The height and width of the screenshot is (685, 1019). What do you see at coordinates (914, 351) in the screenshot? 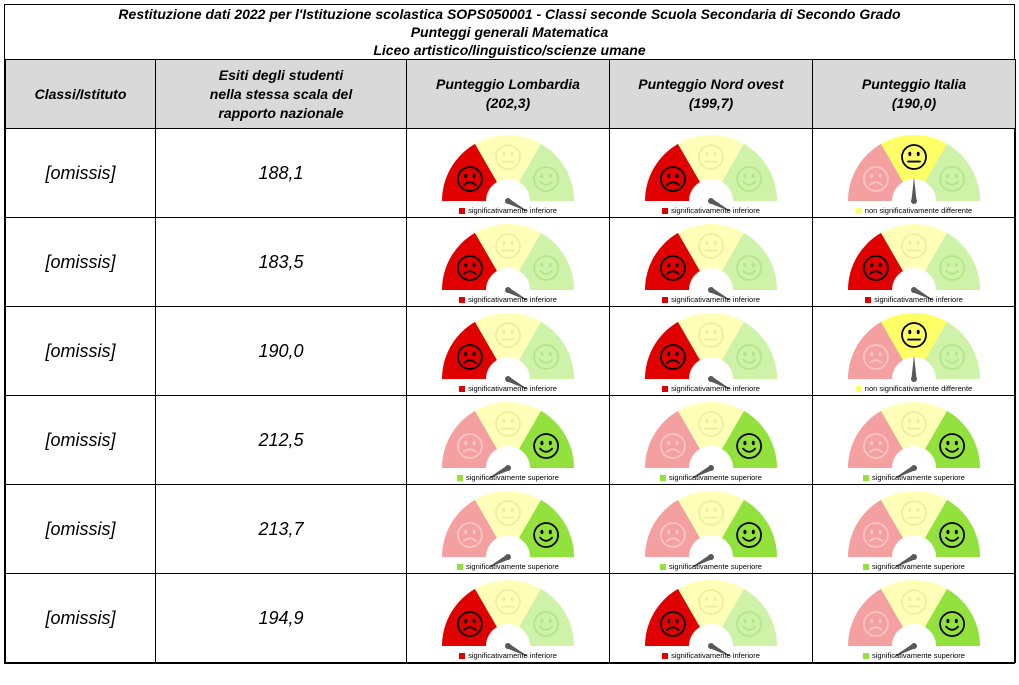
I see `gauge-italia: non significativamente differente` at bounding box center [914, 351].